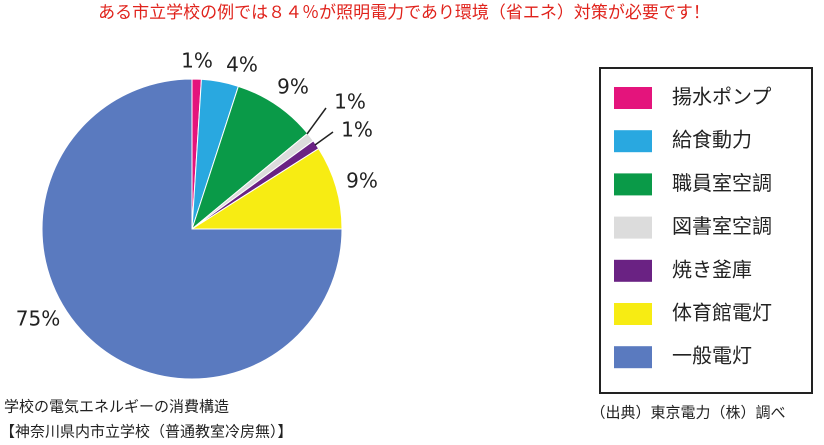 The width and height of the screenshot is (824, 445). What do you see at coordinates (242, 65) in the screenshot?
I see `data-label: 4%` at bounding box center [242, 65].